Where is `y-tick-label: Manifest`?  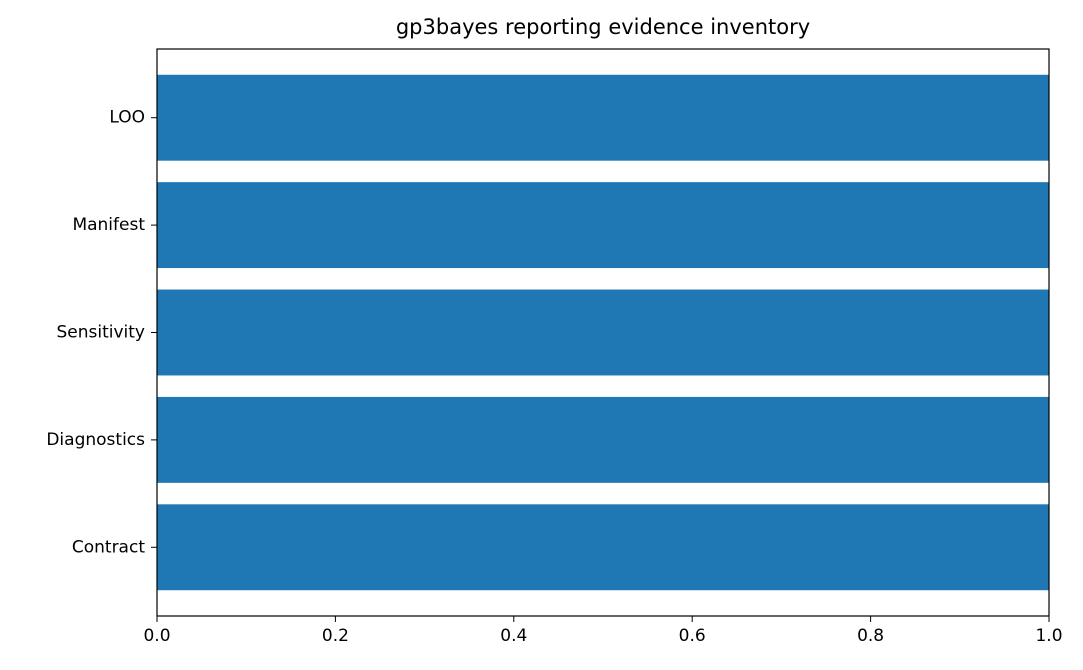
y-tick-label: Manifest is located at coordinates (108, 225).